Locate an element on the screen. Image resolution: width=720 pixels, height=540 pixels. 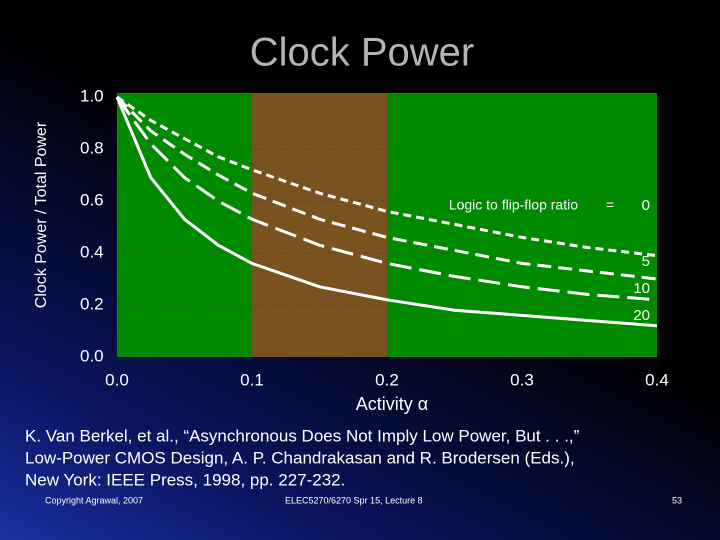
shaded-region is located at coordinates (319, 225).